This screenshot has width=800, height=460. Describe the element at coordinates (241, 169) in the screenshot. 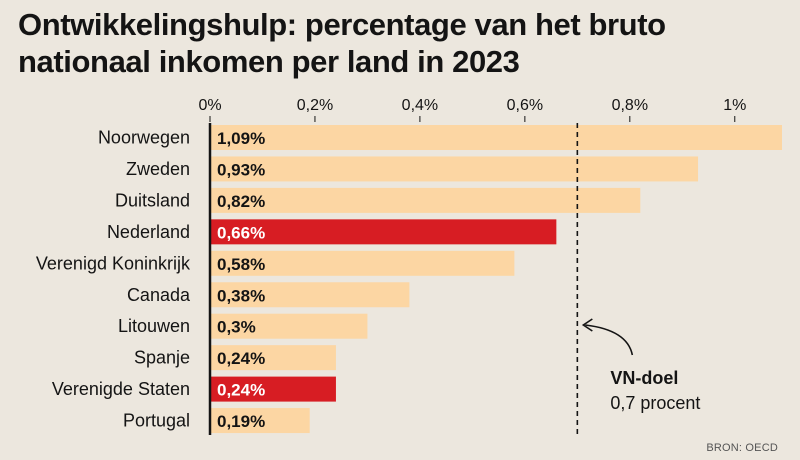

I see `bar-value-label: 0,93%` at that location.